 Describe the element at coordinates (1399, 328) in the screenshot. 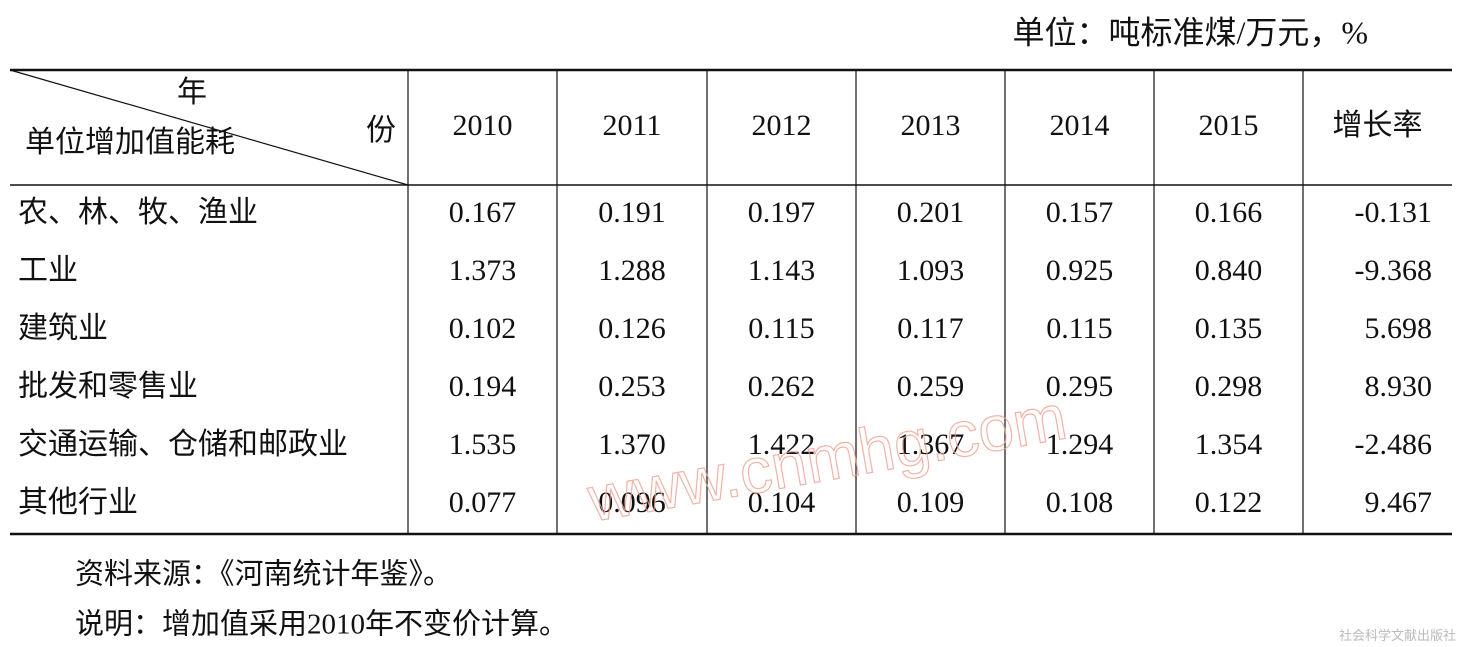

I see `growth-cell: 5.698` at that location.